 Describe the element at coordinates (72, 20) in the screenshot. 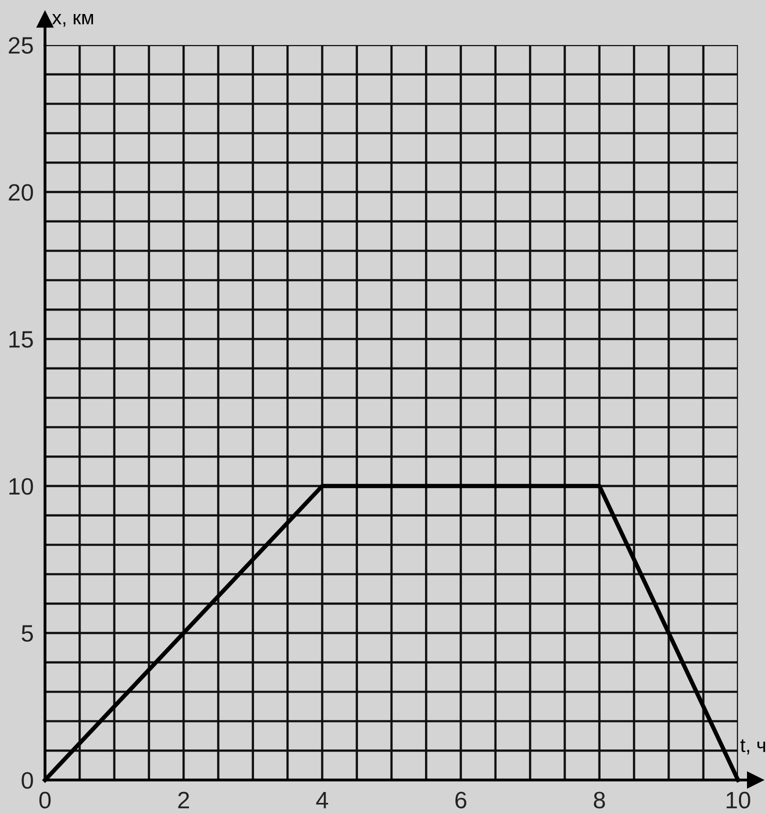

I see `y-axis-title: x, км` at that location.